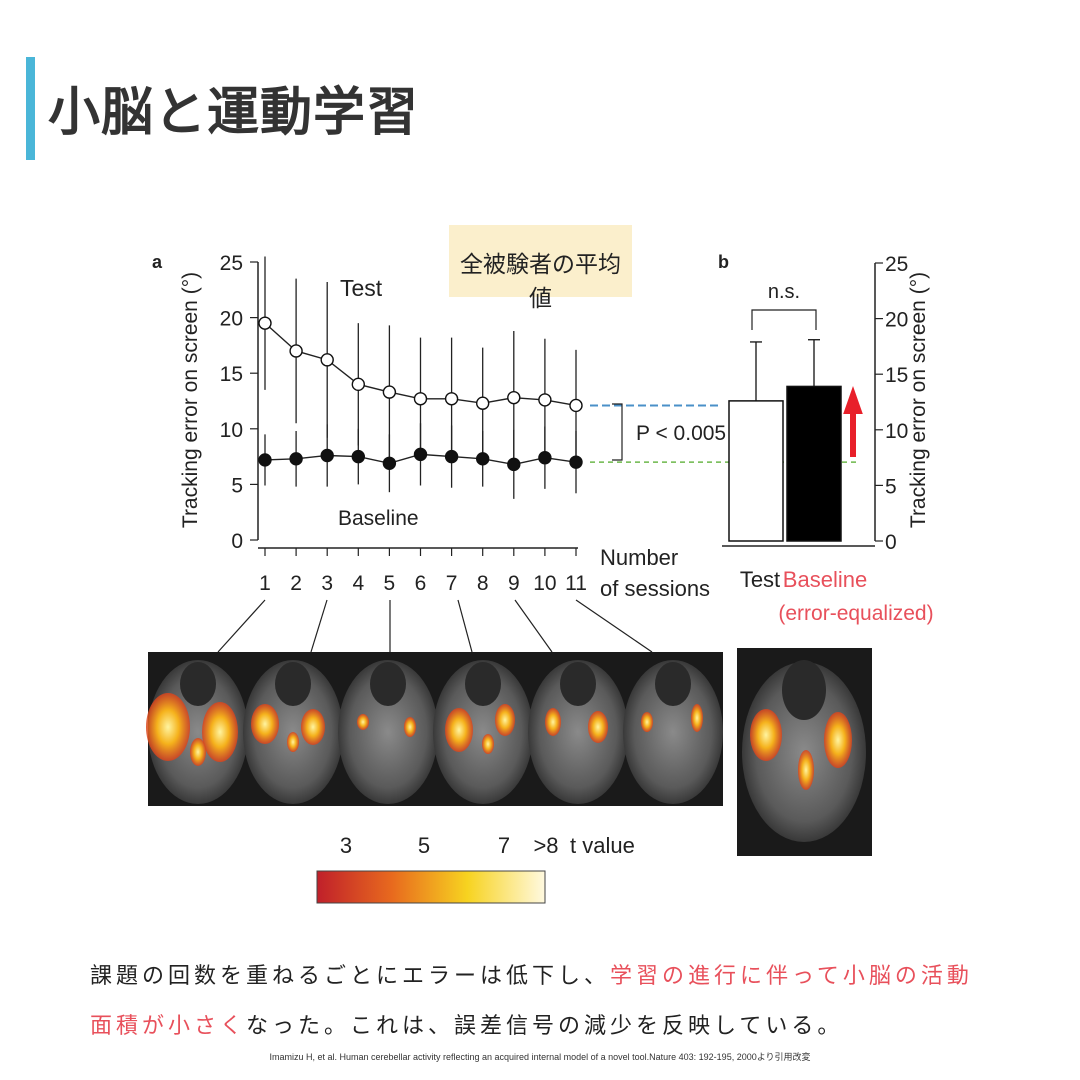 This screenshot has height=1080, width=1080. What do you see at coordinates (723, 262) in the screenshot?
I see `panel-b-label: b` at bounding box center [723, 262].